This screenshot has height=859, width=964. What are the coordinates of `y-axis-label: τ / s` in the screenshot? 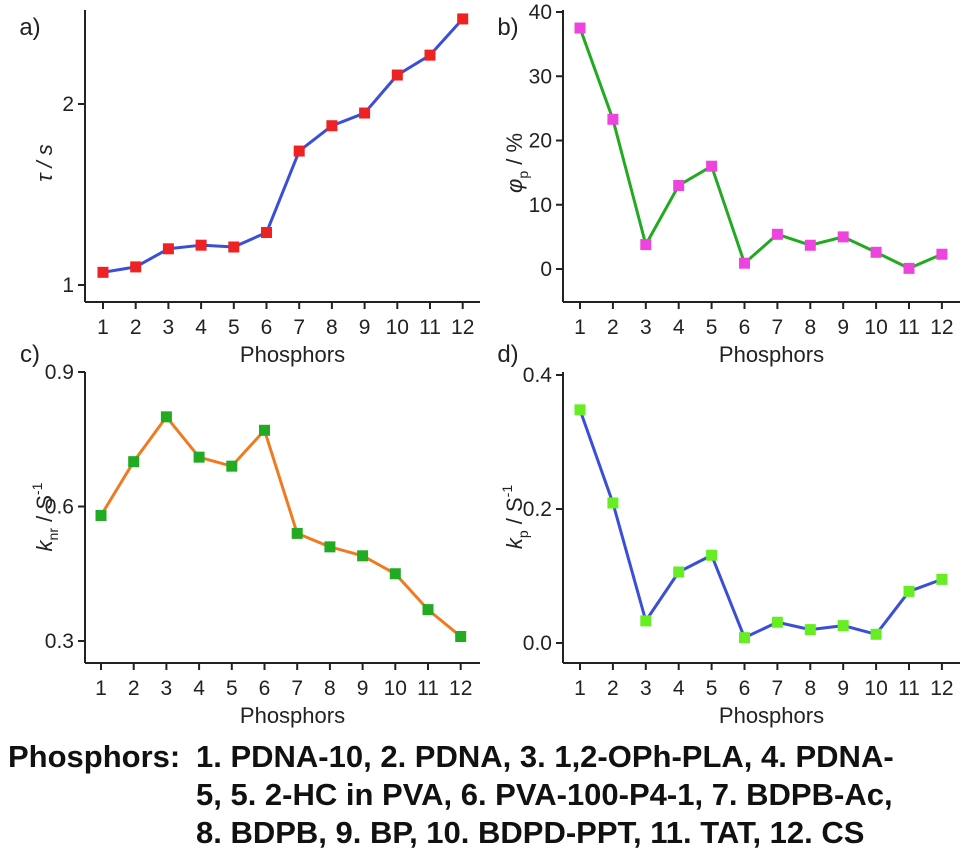 It's located at (44, 163).